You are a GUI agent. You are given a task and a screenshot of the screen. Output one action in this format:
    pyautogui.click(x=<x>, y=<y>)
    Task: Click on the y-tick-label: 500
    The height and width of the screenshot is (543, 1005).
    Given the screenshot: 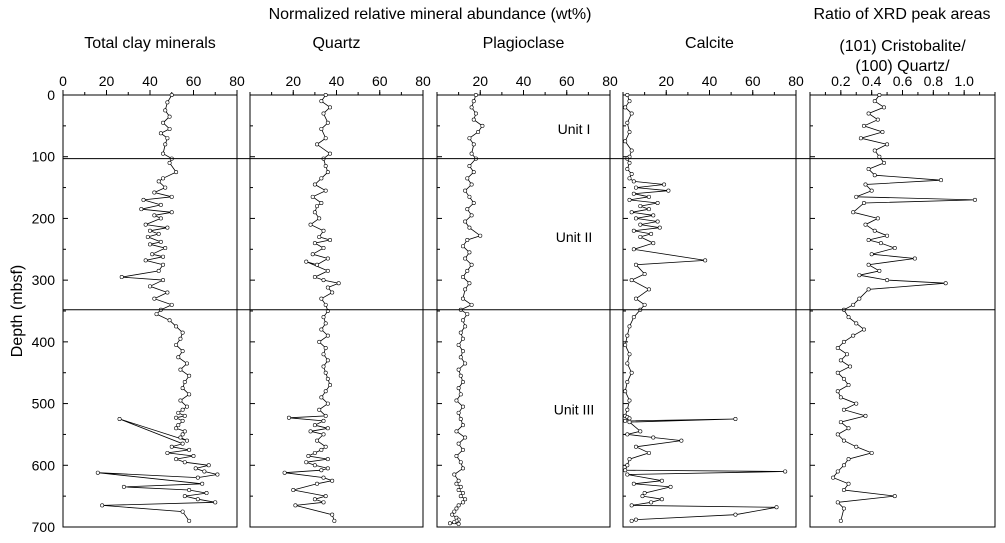 What is the action you would take?
    pyautogui.click(x=44, y=404)
    